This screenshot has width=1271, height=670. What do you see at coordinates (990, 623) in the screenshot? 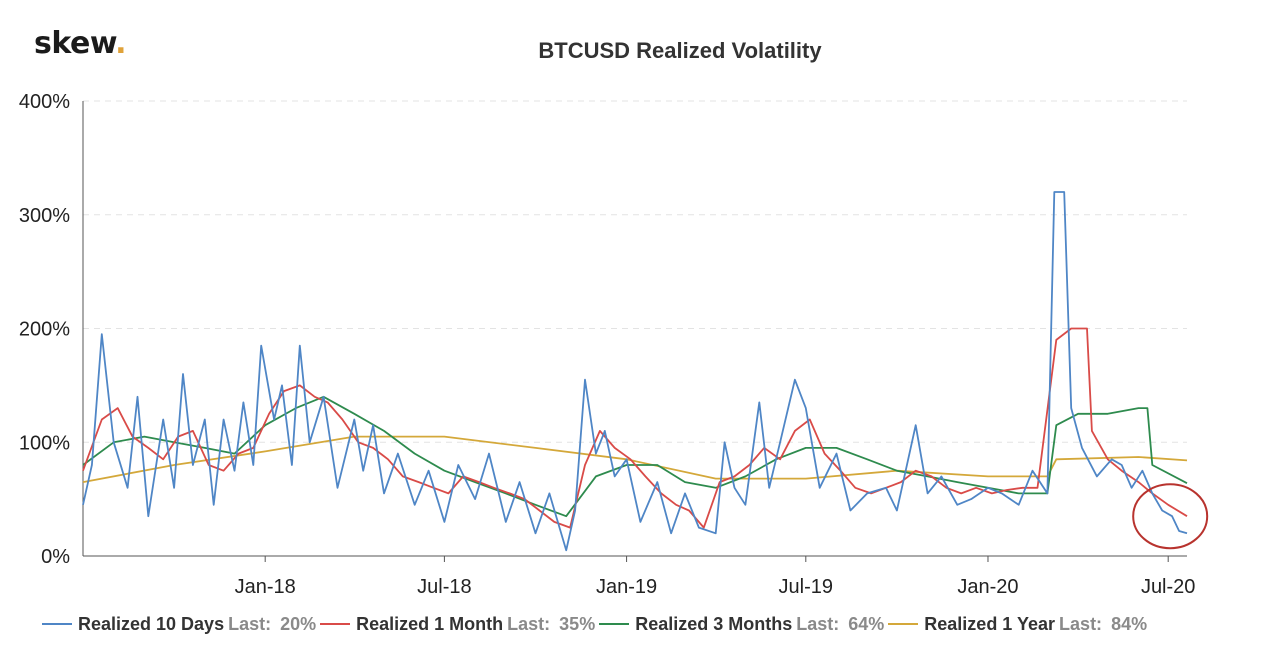
I see `legend-series-name: Realized 1 Year` at bounding box center [990, 623].